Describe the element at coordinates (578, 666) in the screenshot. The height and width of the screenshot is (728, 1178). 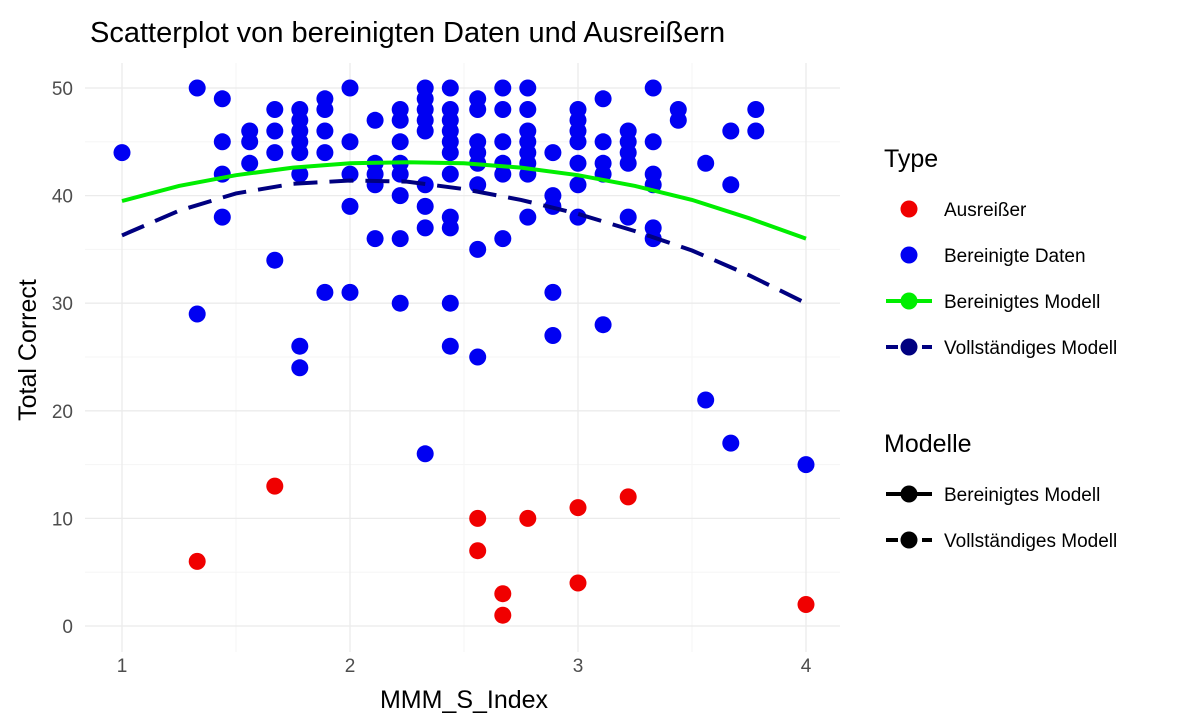
I see `x-tick-label: 3` at that location.